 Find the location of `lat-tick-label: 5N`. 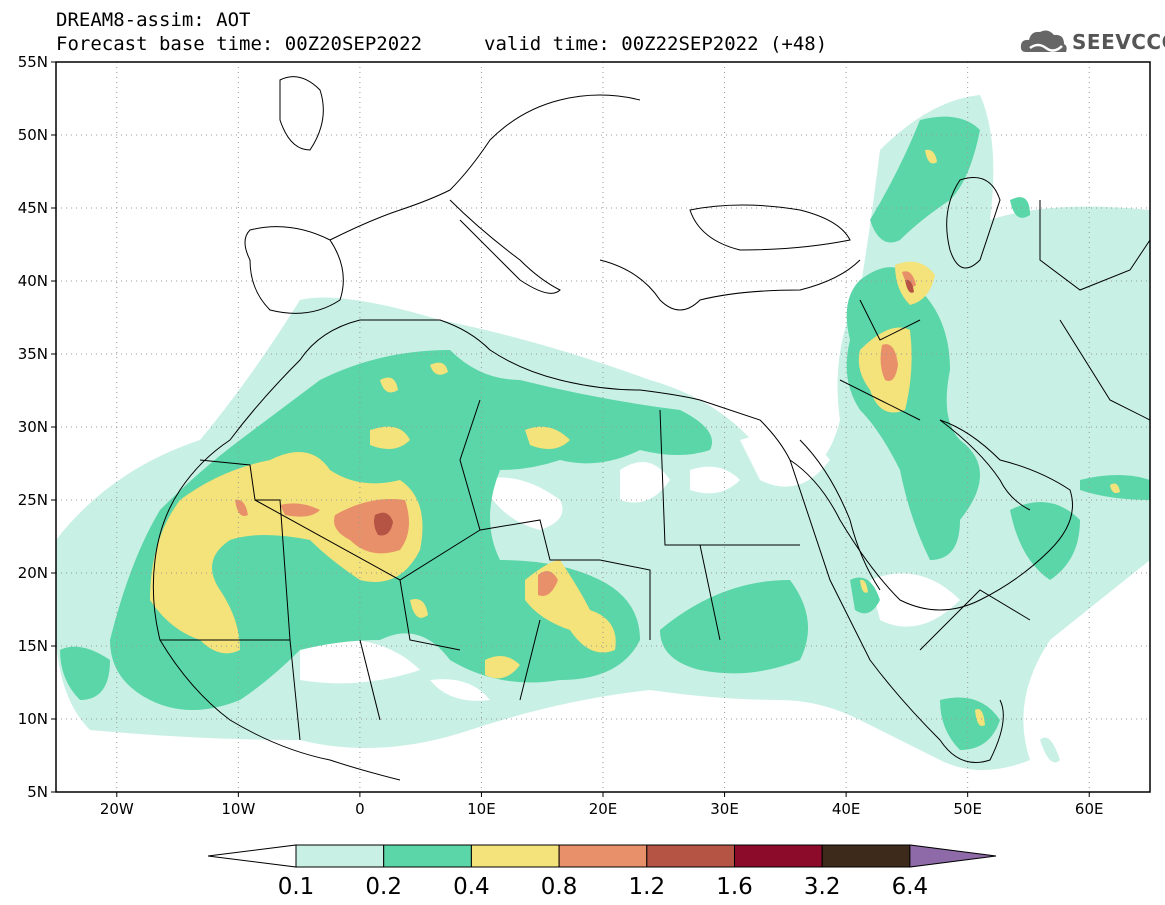

lat-tick-label: 5N is located at coordinates (37, 792).